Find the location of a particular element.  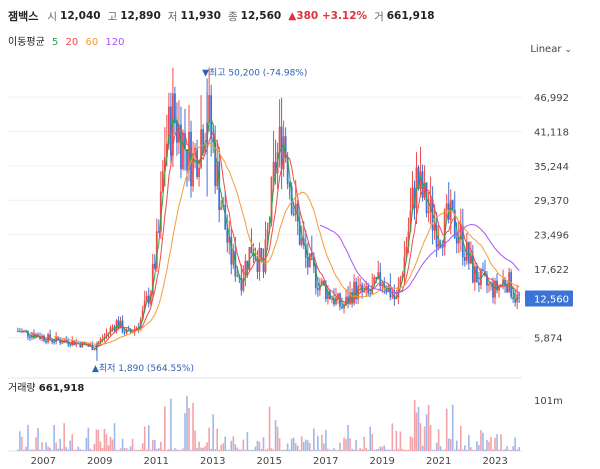

ma-120: 120 is located at coordinates (115, 42).